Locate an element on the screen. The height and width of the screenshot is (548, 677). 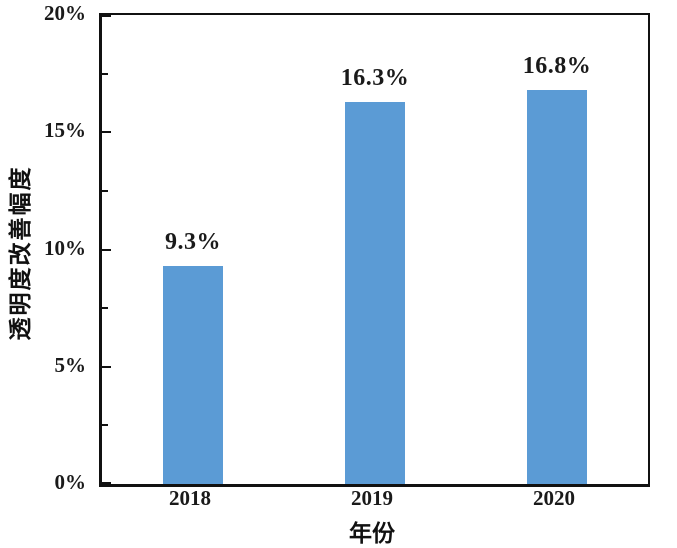
y-axis-tick-label: 15% is located at coordinates (65, 130).